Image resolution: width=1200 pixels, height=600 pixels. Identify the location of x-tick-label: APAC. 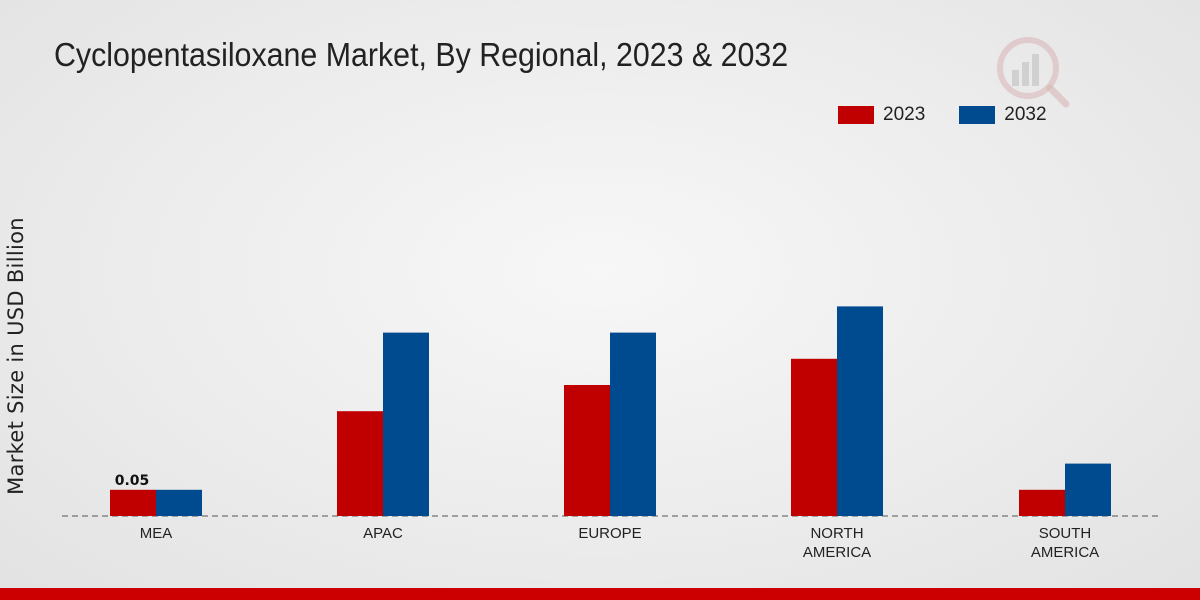
(383, 533).